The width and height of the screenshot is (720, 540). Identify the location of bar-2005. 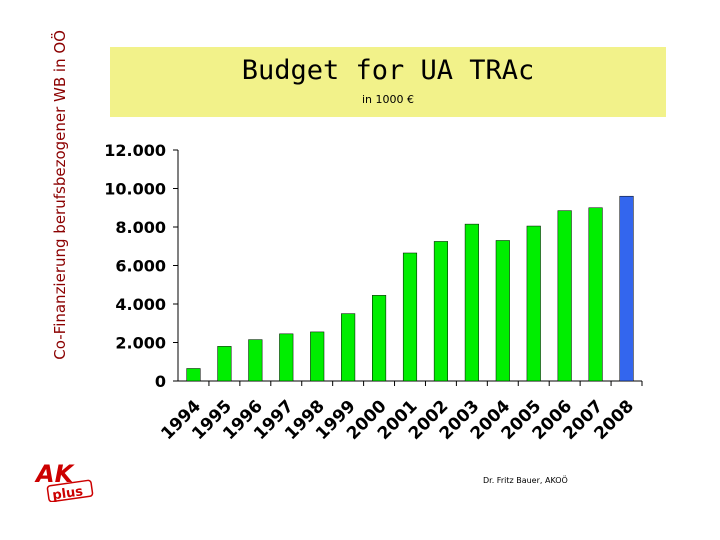
(533, 303).